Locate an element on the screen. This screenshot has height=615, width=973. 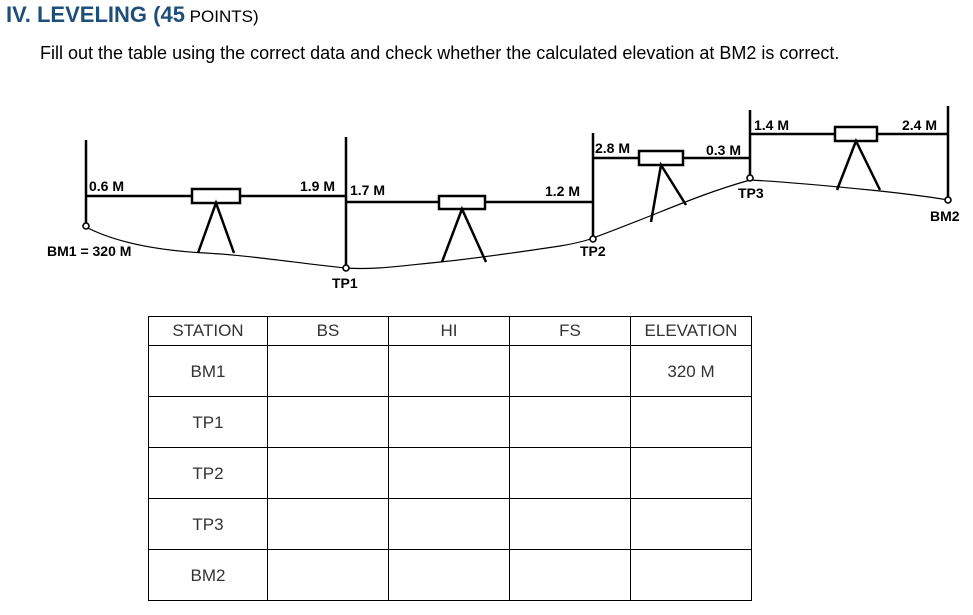
heading-prefix: IV. LEVELING ( is located at coordinates (83, 14).